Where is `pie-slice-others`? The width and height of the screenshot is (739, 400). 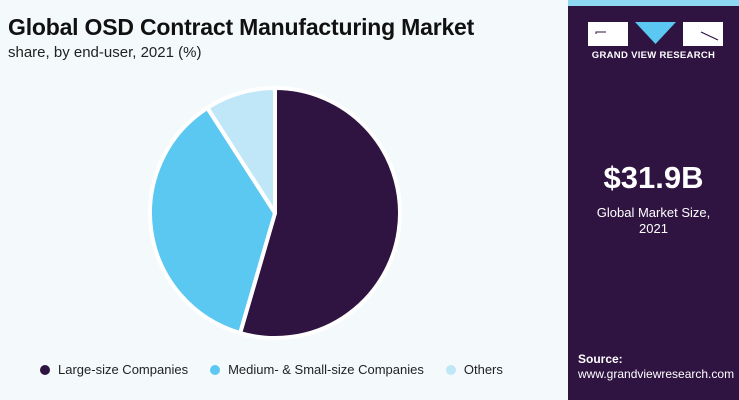 pie-slice-others is located at coordinates (241, 150).